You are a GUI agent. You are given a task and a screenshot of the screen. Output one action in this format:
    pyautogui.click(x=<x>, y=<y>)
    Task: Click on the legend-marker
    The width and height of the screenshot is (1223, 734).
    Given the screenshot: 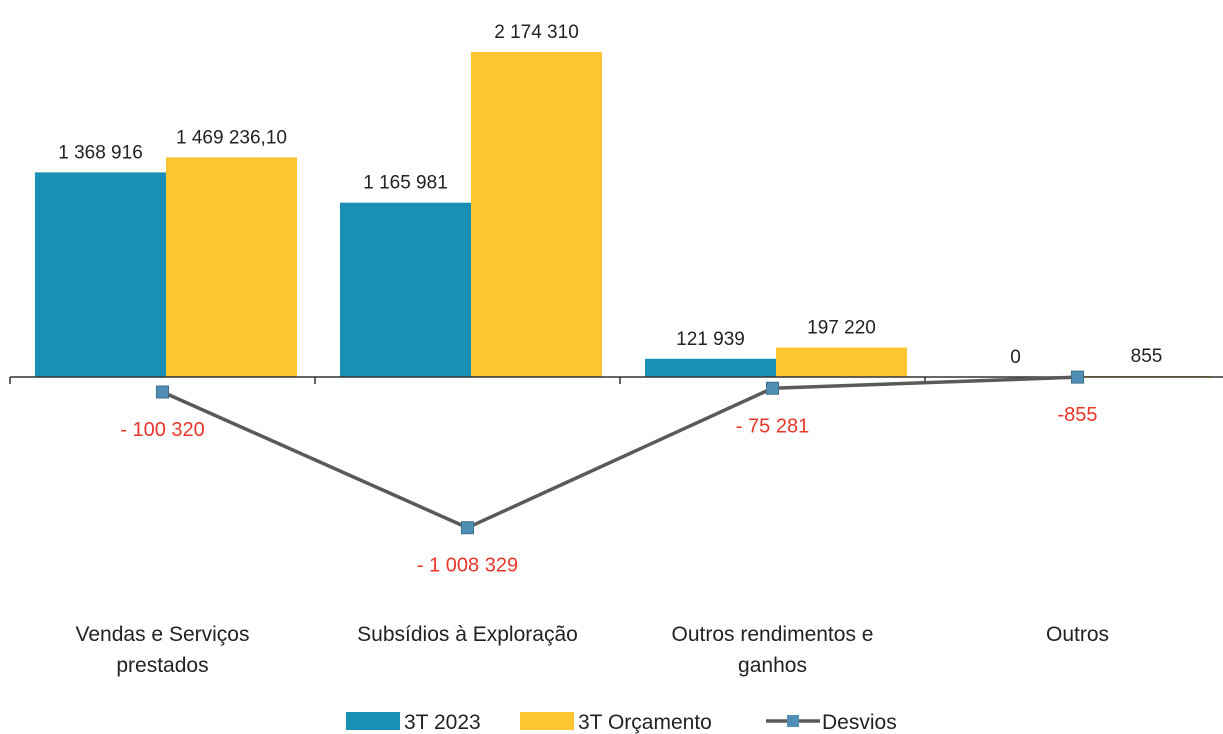 What is the action you would take?
    pyautogui.click(x=793, y=721)
    